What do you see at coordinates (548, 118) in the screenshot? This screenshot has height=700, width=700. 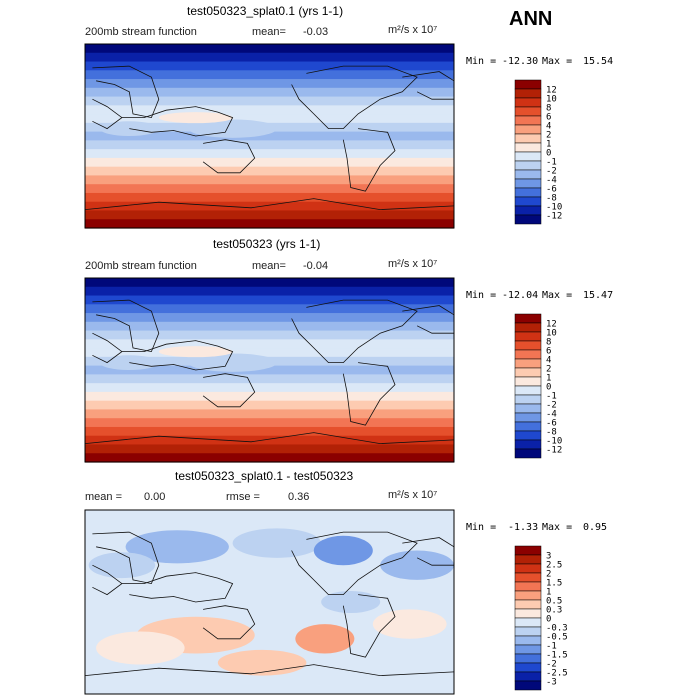 I see `colorbar-tick-label: 6` at bounding box center [548, 118].